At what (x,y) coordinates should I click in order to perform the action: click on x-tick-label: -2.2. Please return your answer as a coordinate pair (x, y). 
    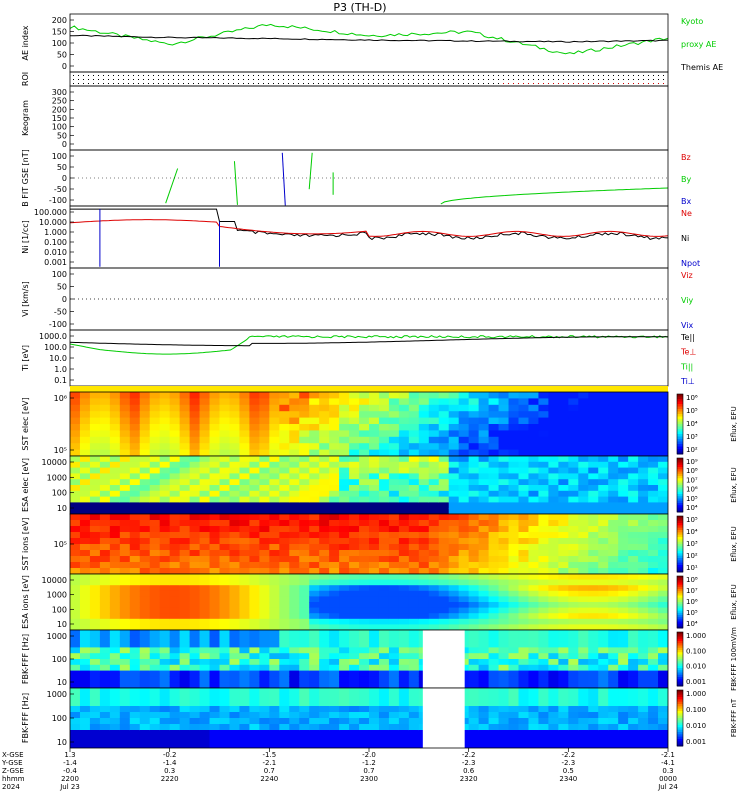
    Looking at the image, I should click on (568, 755).